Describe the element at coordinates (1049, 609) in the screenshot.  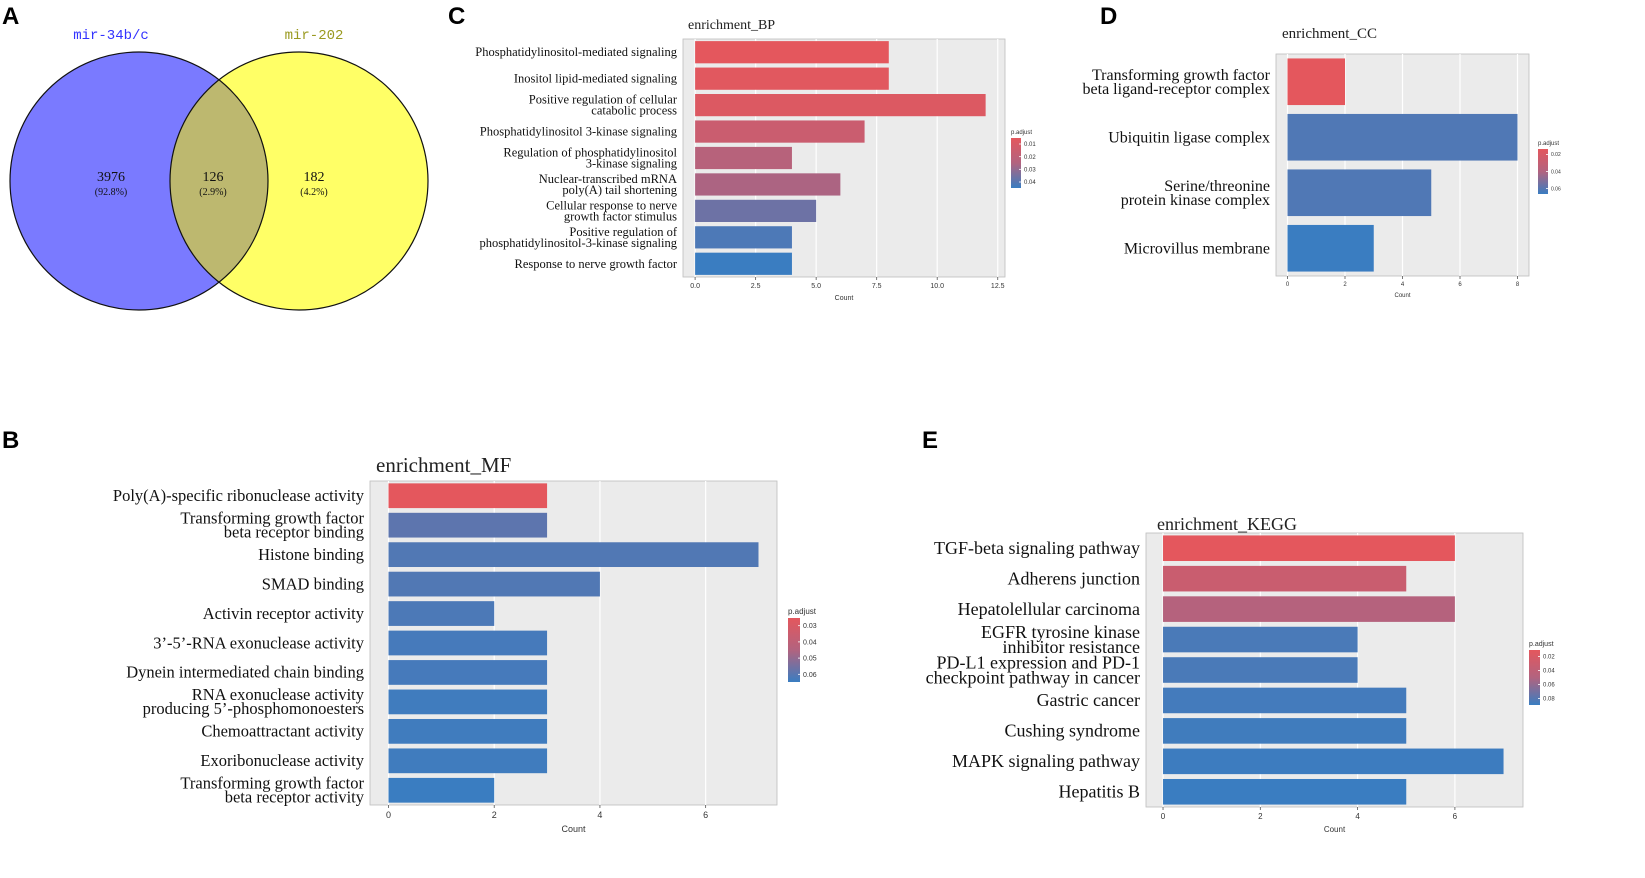
I see `chart-kegg-category-label-2: Hepatolellular carcinoma` at that location.